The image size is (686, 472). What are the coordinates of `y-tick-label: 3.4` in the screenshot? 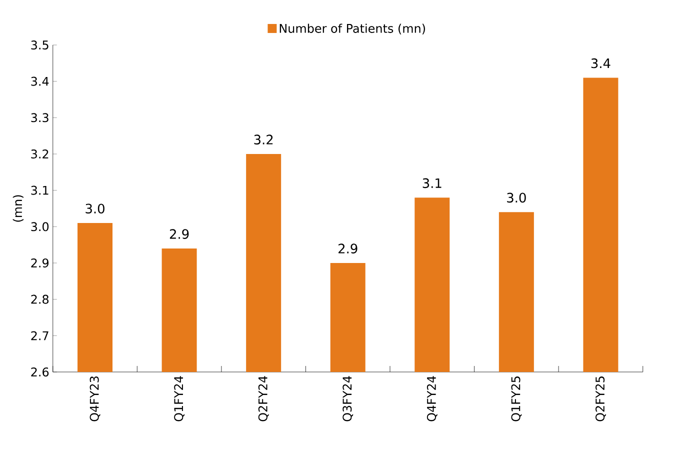 It's located at (40, 81).